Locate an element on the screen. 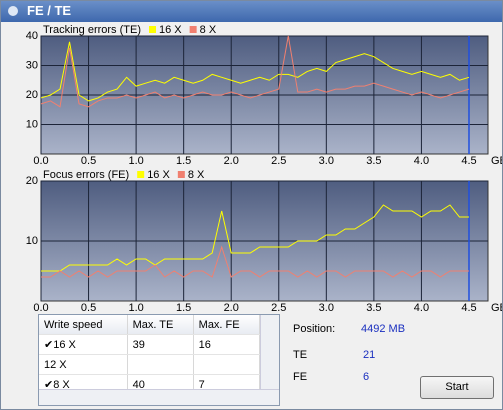 The width and height of the screenshot is (503, 410). fe-label: FE is located at coordinates (300, 377).